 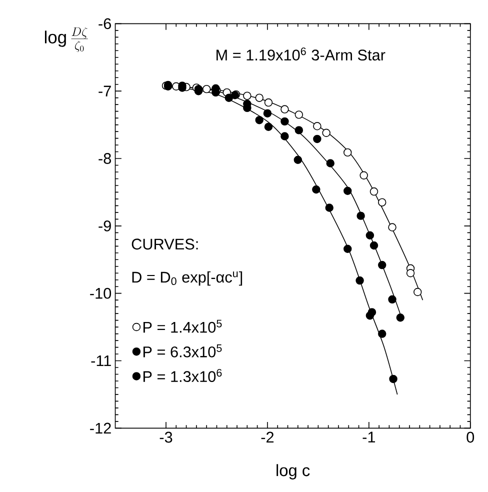 What do you see at coordinates (100, 428) in the screenshot?
I see `y-tick-label: -12` at bounding box center [100, 428].